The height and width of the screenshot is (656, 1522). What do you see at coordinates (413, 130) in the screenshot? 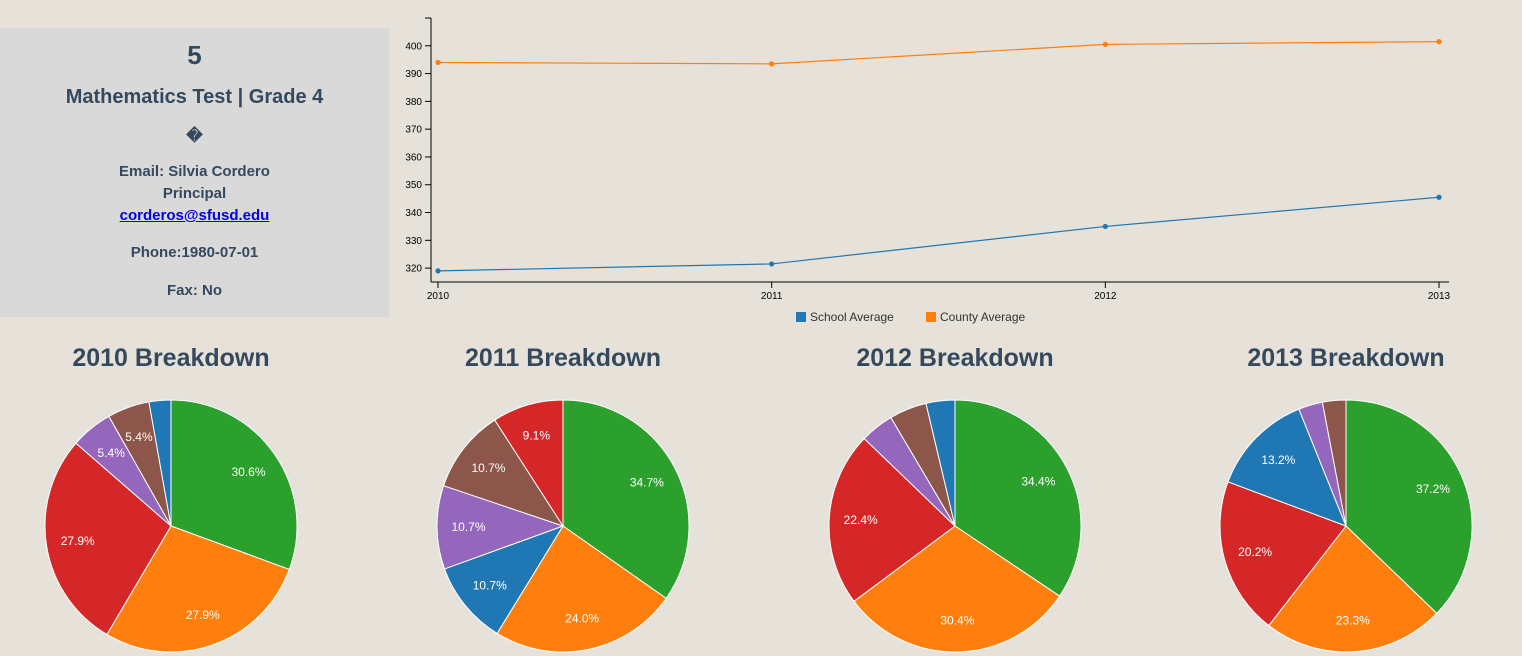
I see `y-tick-label: 370` at bounding box center [413, 130].